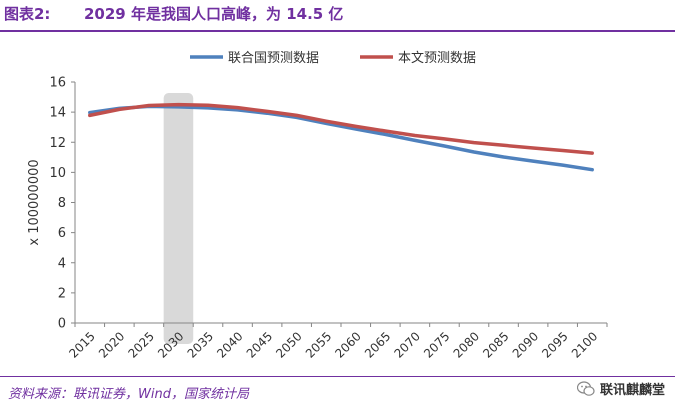 The height and width of the screenshot is (420, 675). Describe the element at coordinates (525, 344) in the screenshot. I see `x-tick-label: 2090` at that location.